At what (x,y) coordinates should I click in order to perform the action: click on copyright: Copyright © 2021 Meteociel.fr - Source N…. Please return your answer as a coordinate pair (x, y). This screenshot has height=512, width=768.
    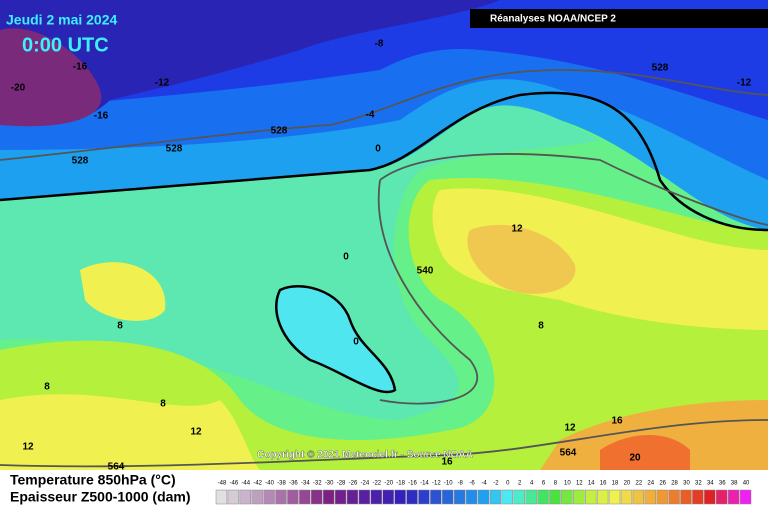
    Looking at the image, I should click on (365, 455).